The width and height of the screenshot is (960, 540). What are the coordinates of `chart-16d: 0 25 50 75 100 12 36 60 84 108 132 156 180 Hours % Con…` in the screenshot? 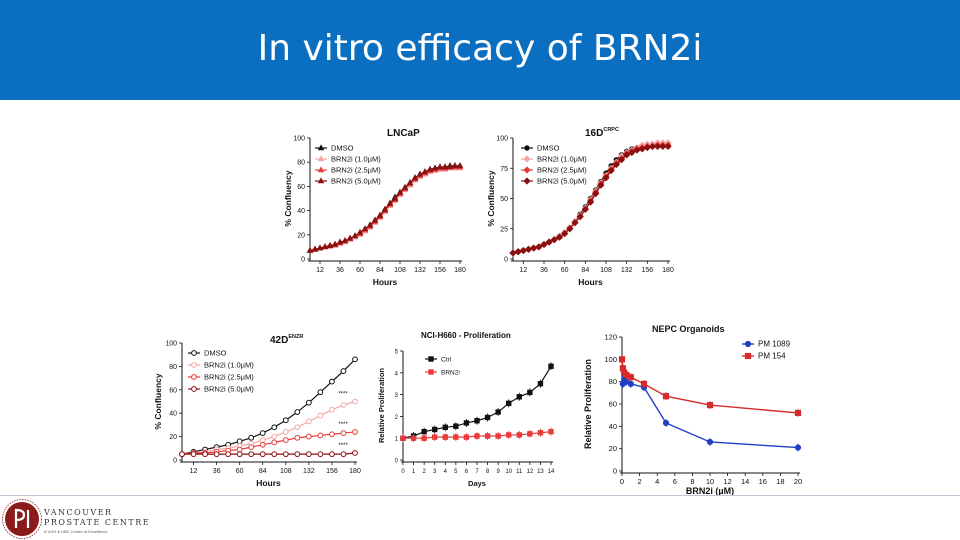 It's located at (585, 206).